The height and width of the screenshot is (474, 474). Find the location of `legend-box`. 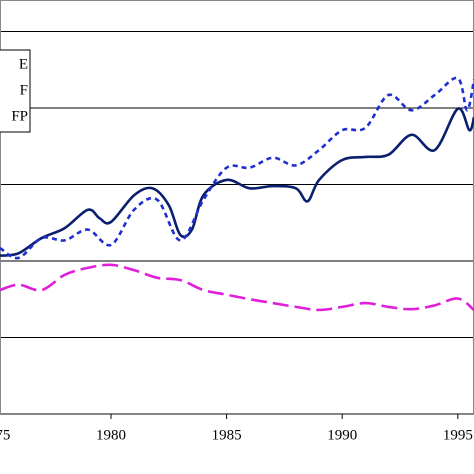

legend-box is located at coordinates (15, 91).